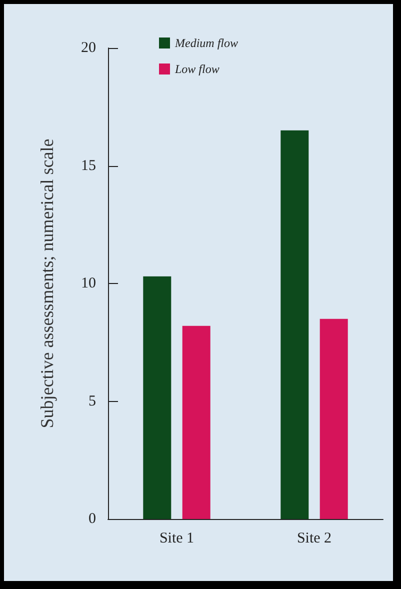  What do you see at coordinates (92, 401) in the screenshot?
I see `y-tick-label: 5` at bounding box center [92, 401].